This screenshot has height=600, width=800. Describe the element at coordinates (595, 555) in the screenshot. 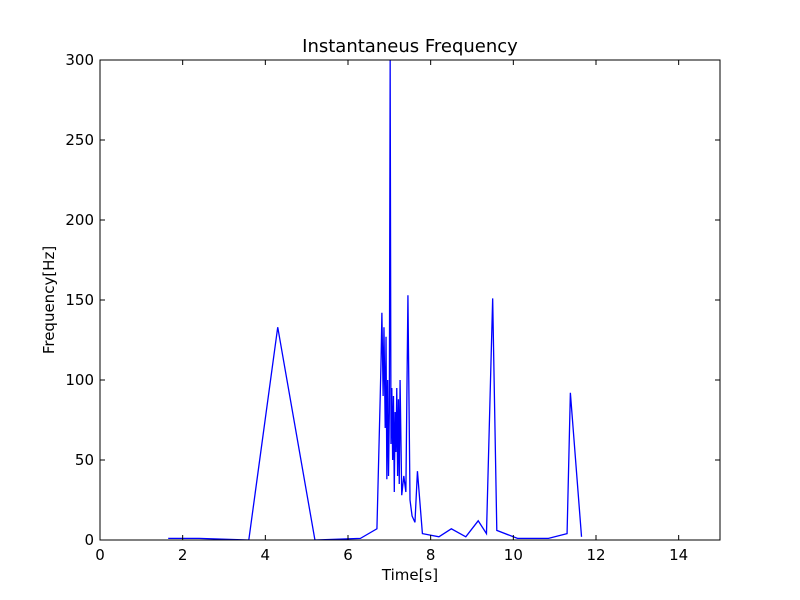

I see `x-tick-label: 12` at that location.